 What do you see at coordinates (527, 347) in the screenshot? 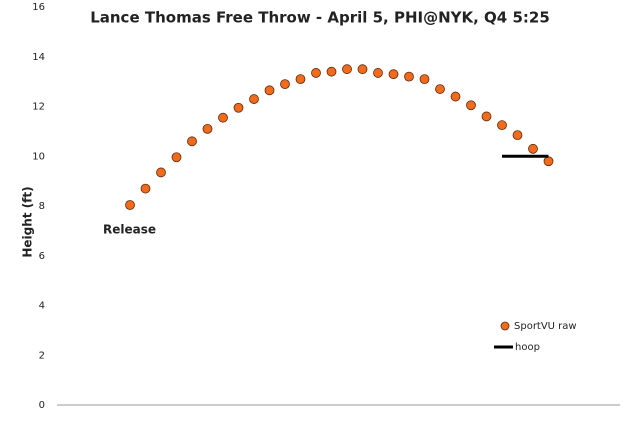
I see `legend-label: hoop` at bounding box center [527, 347].